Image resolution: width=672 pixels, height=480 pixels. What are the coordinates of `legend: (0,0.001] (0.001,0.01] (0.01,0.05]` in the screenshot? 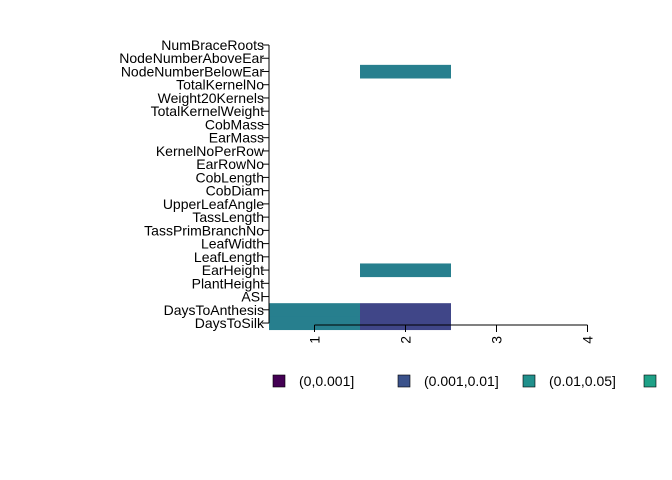 It's located at (464, 381).